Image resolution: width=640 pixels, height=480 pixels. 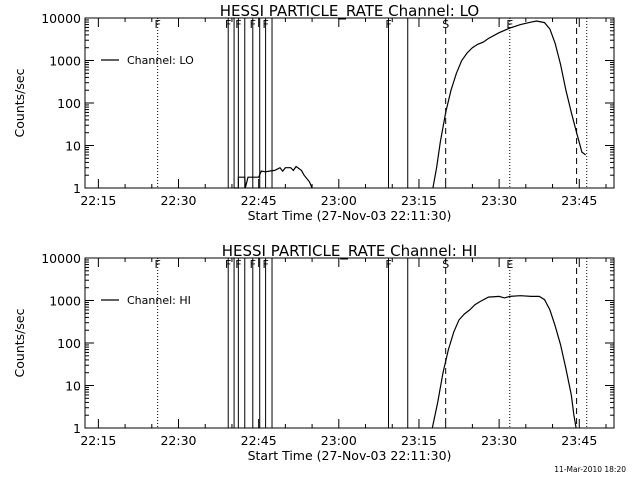 I want to click on footer-timestamp: 11-Mar-2010 18:20, so click(x=590, y=469).